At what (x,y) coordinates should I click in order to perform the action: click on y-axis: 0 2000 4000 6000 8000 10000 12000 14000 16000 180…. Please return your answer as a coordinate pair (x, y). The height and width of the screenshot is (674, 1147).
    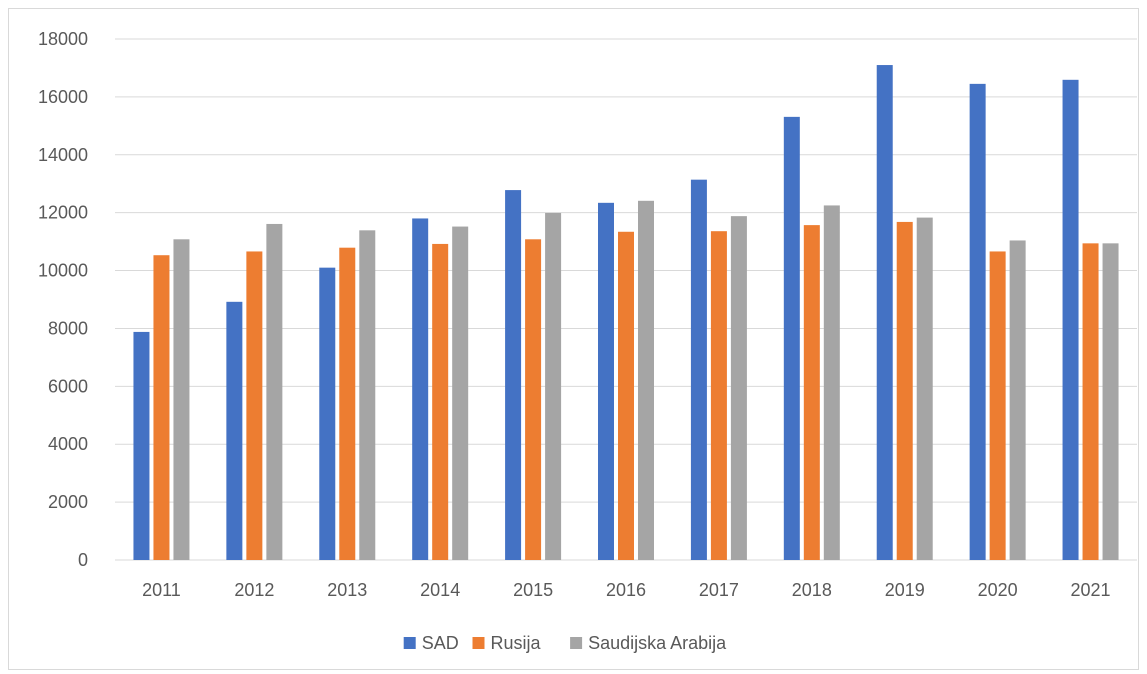
    Looking at the image, I should click on (63, 299).